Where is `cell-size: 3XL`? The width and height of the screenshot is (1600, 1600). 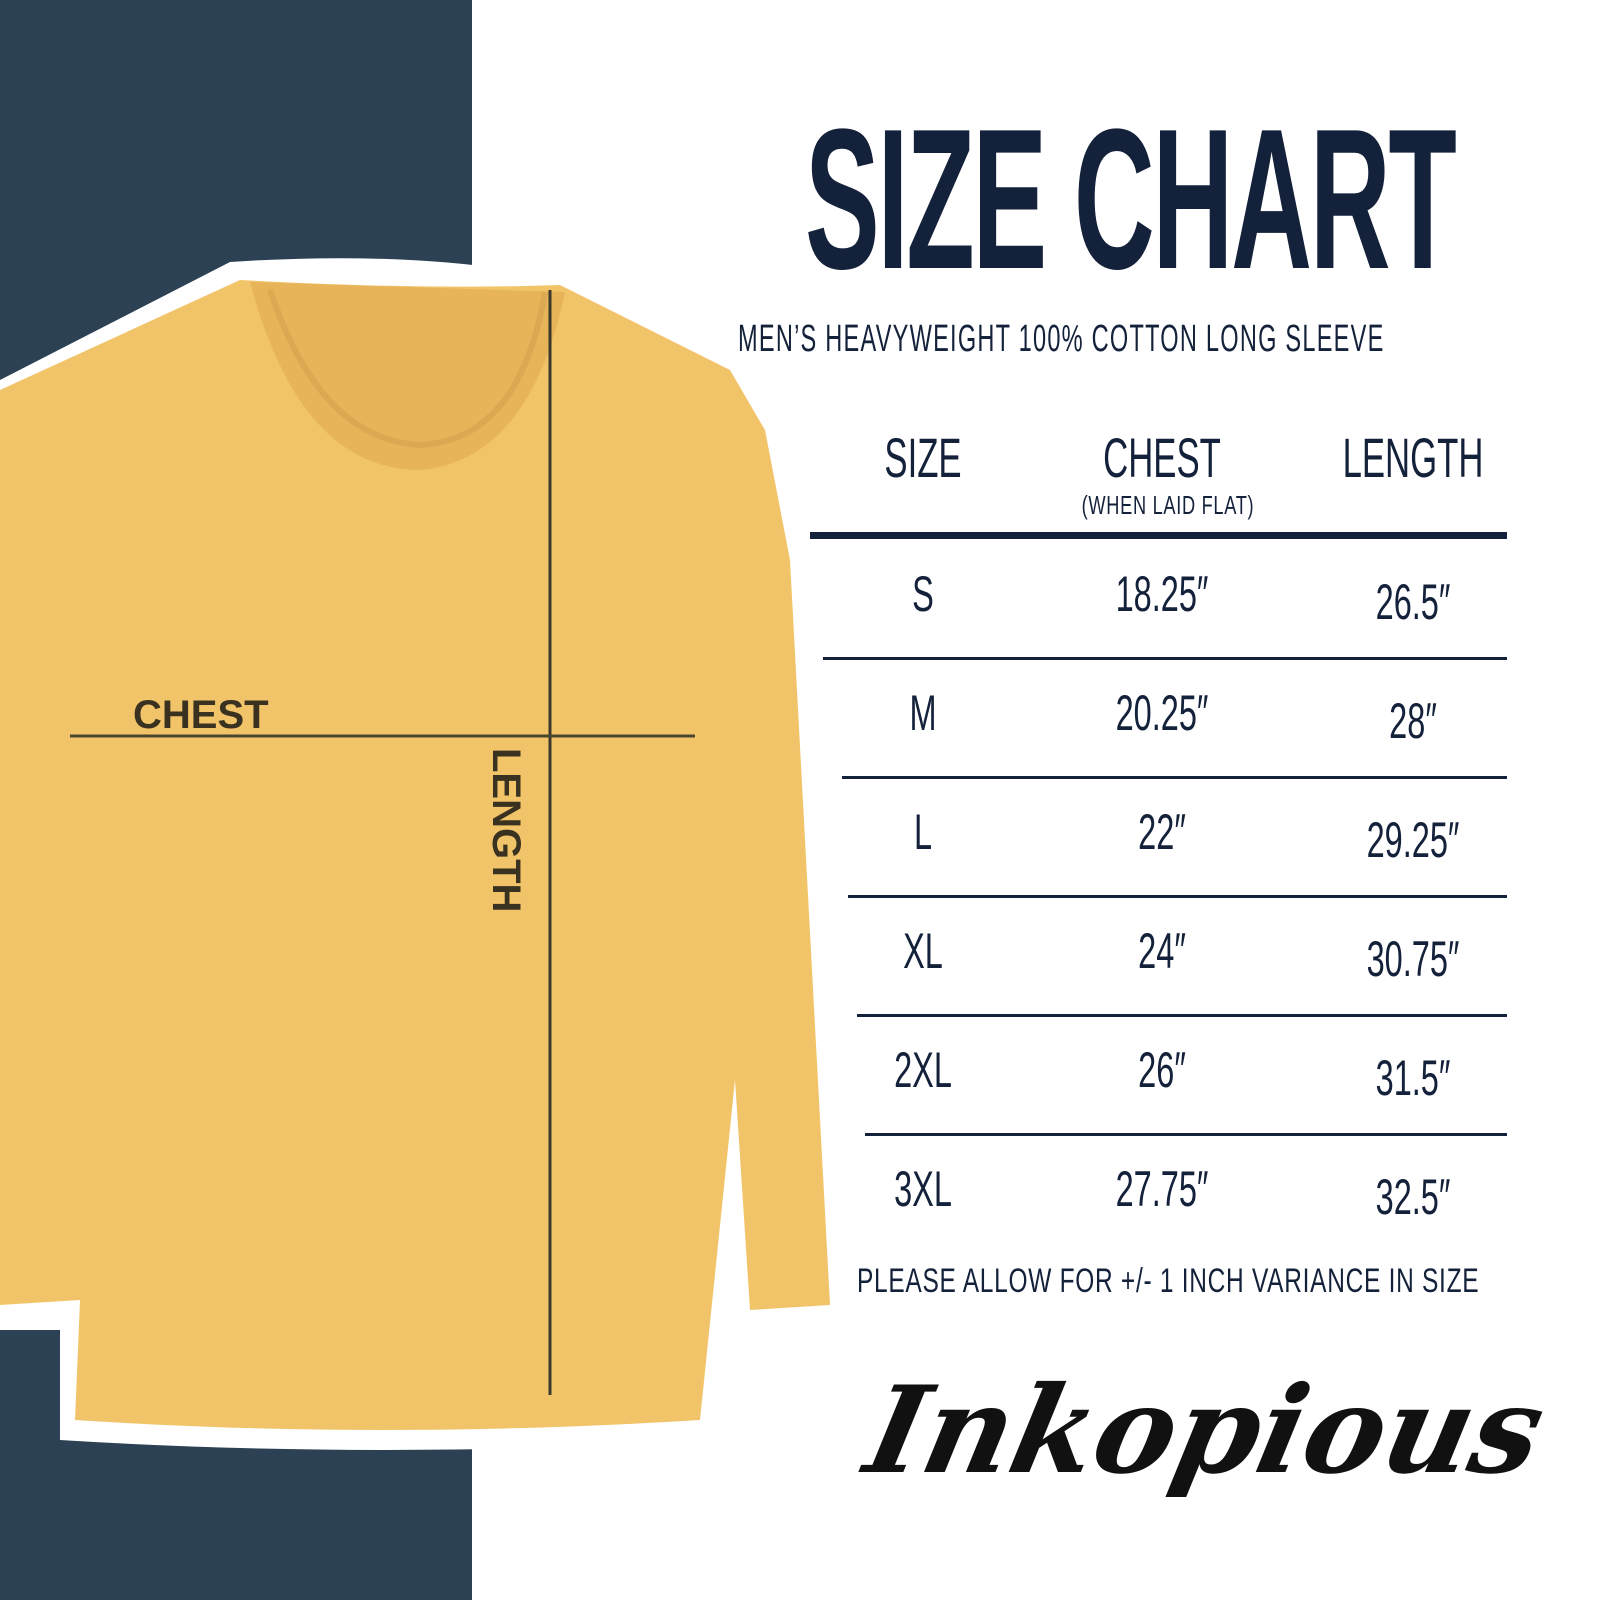
cell-size: 3XL is located at coordinates (923, 1189).